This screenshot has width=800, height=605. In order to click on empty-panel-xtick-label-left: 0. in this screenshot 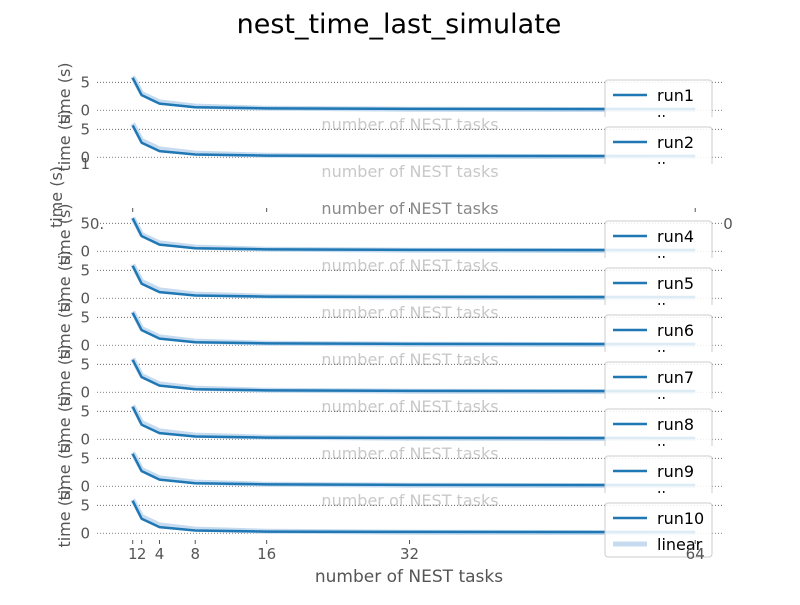, I will do `click(97, 224)`.